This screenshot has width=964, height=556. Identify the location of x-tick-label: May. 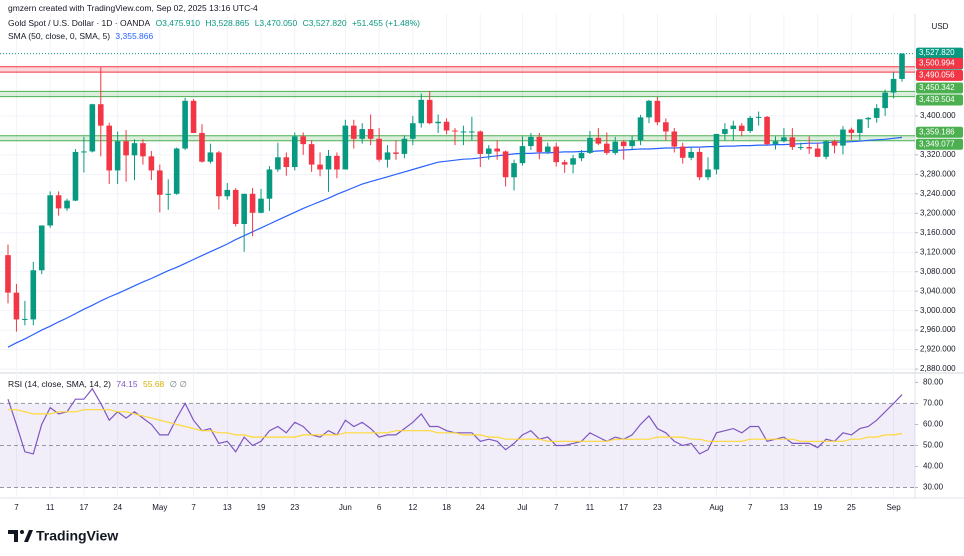
(159, 507).